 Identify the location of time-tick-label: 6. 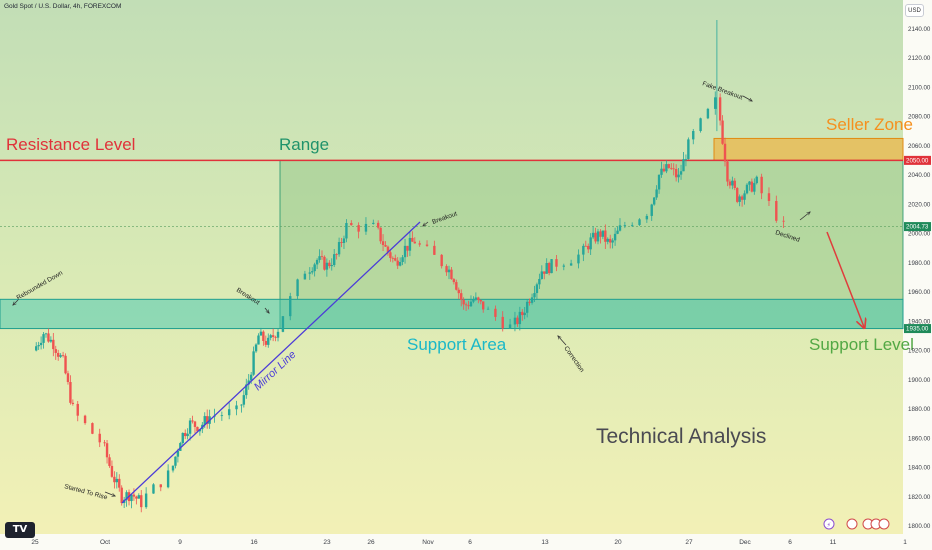
(790, 542).